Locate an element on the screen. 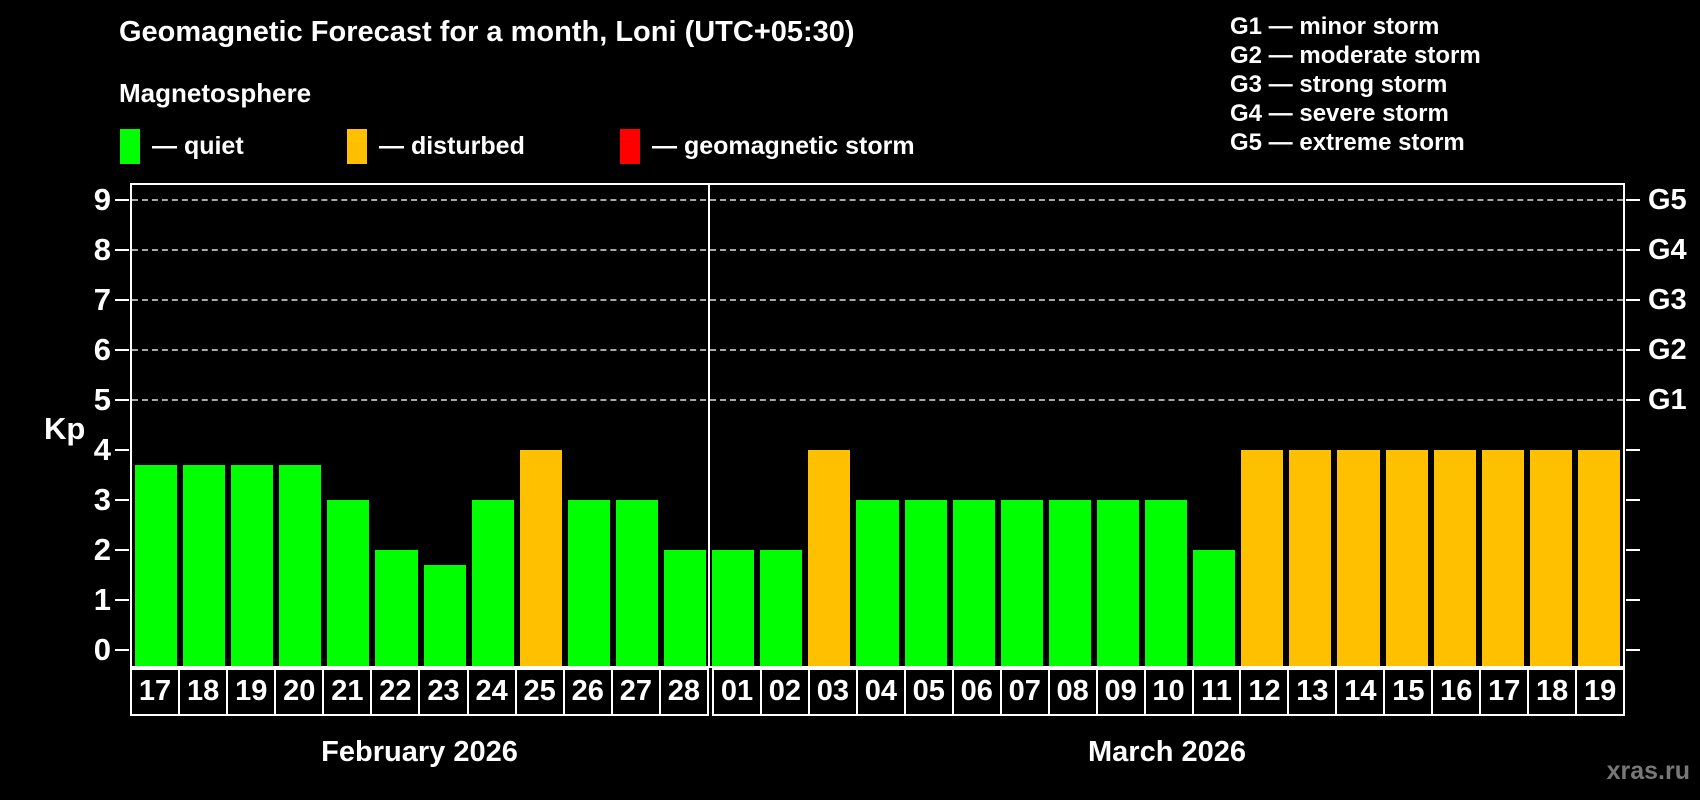 Image resolution: width=1700 pixels, height=800 pixels. date-cell: 25 is located at coordinates (539, 692).